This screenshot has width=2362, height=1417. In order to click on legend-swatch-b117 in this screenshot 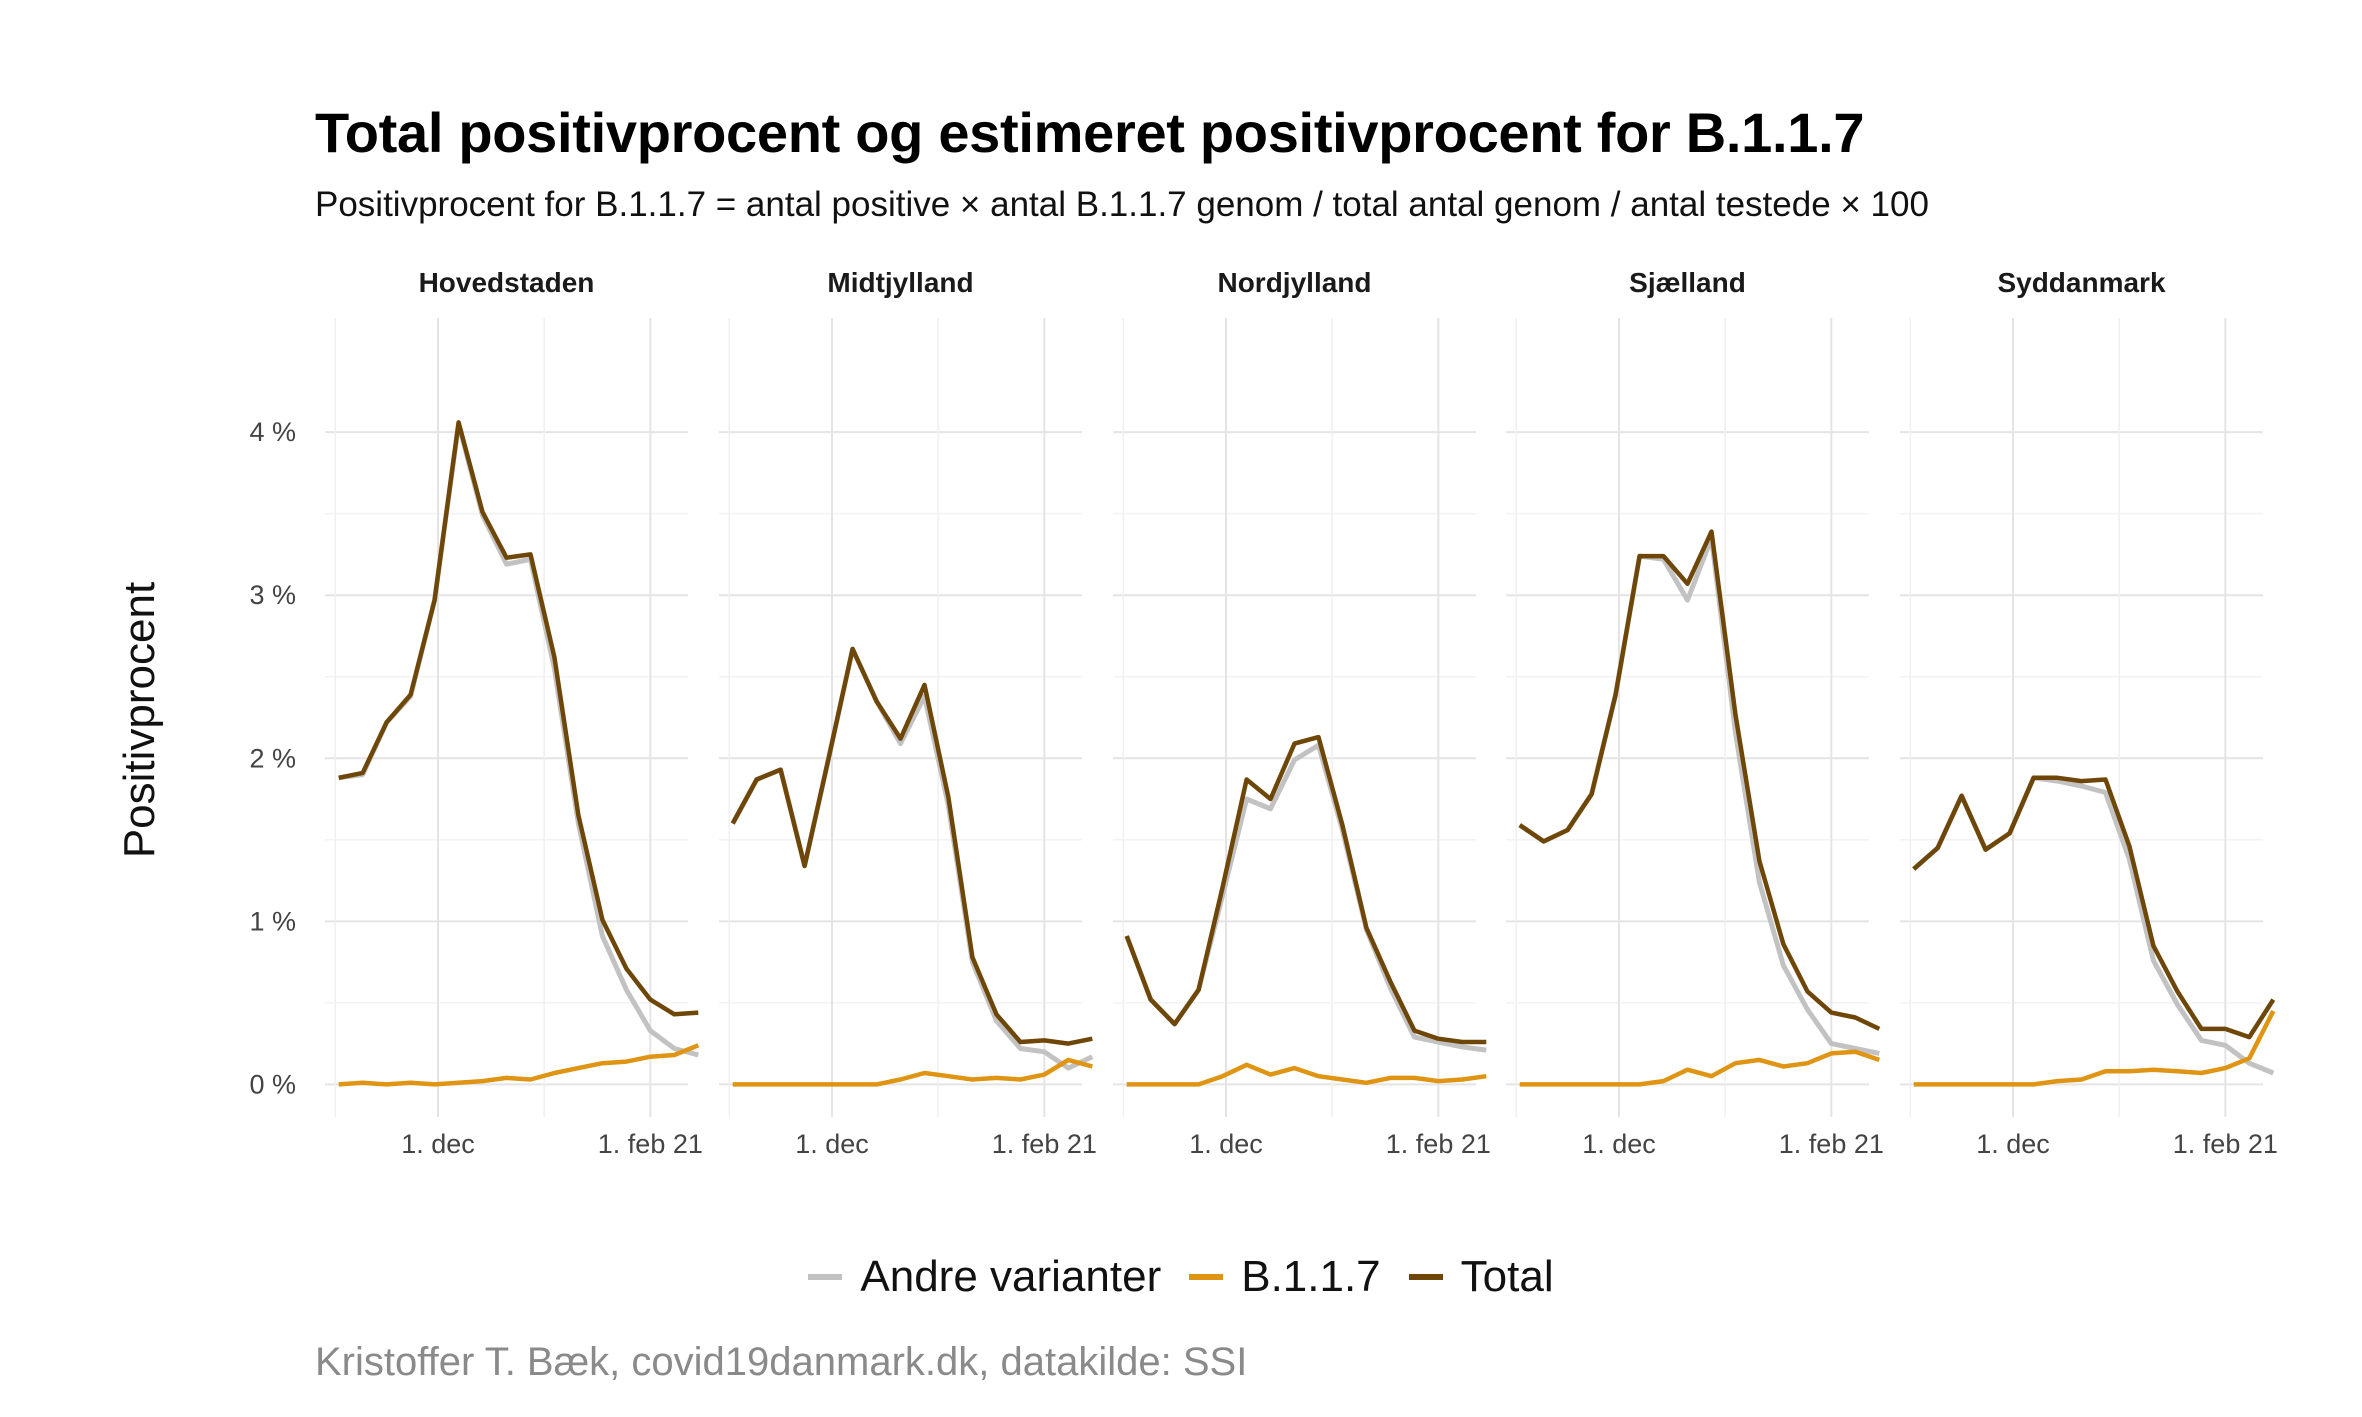, I will do `click(1206, 1277)`.